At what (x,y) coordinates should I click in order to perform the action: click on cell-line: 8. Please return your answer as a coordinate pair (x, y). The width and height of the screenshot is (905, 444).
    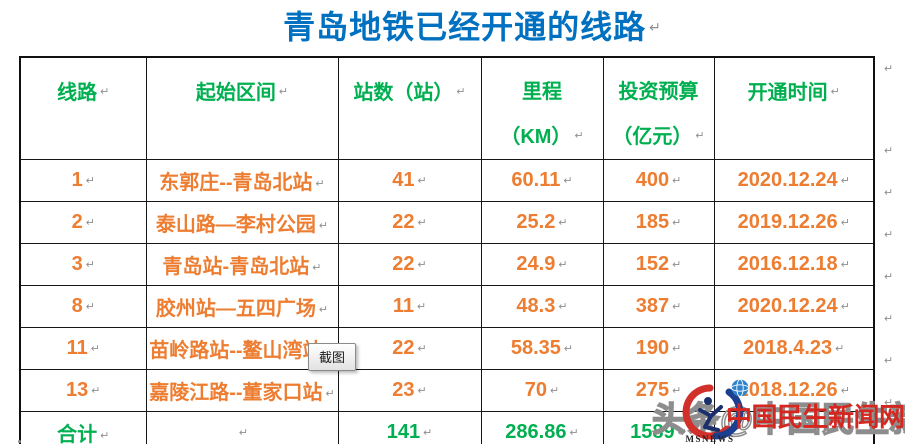
    Looking at the image, I should click on (83, 306).